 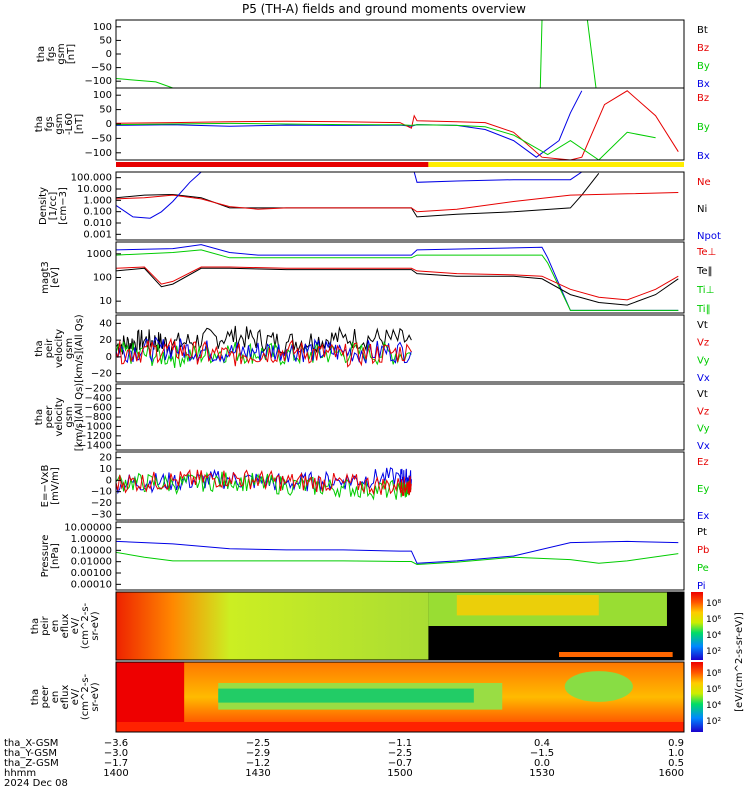 I want to click on xaxis-value: −1.2, so click(x=258, y=763).